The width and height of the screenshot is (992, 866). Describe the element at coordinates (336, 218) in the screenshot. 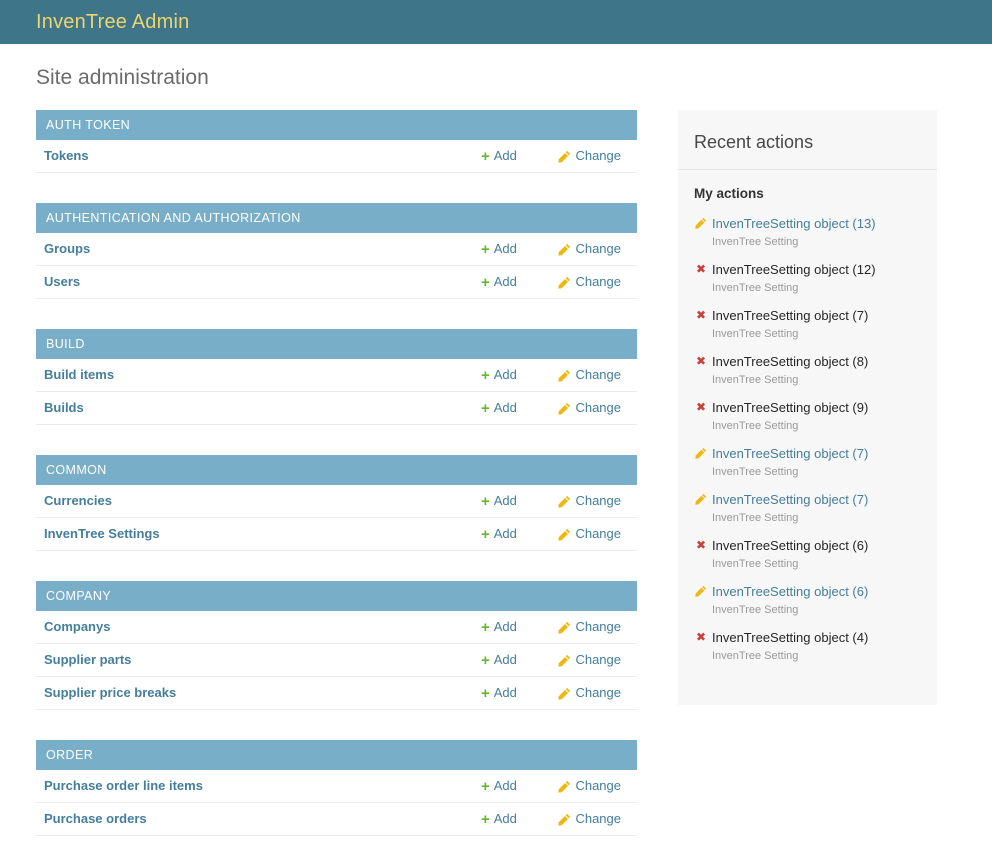

I see `module-caption-link: AUTHENTICATION AND AUTHORIZATION` at that location.